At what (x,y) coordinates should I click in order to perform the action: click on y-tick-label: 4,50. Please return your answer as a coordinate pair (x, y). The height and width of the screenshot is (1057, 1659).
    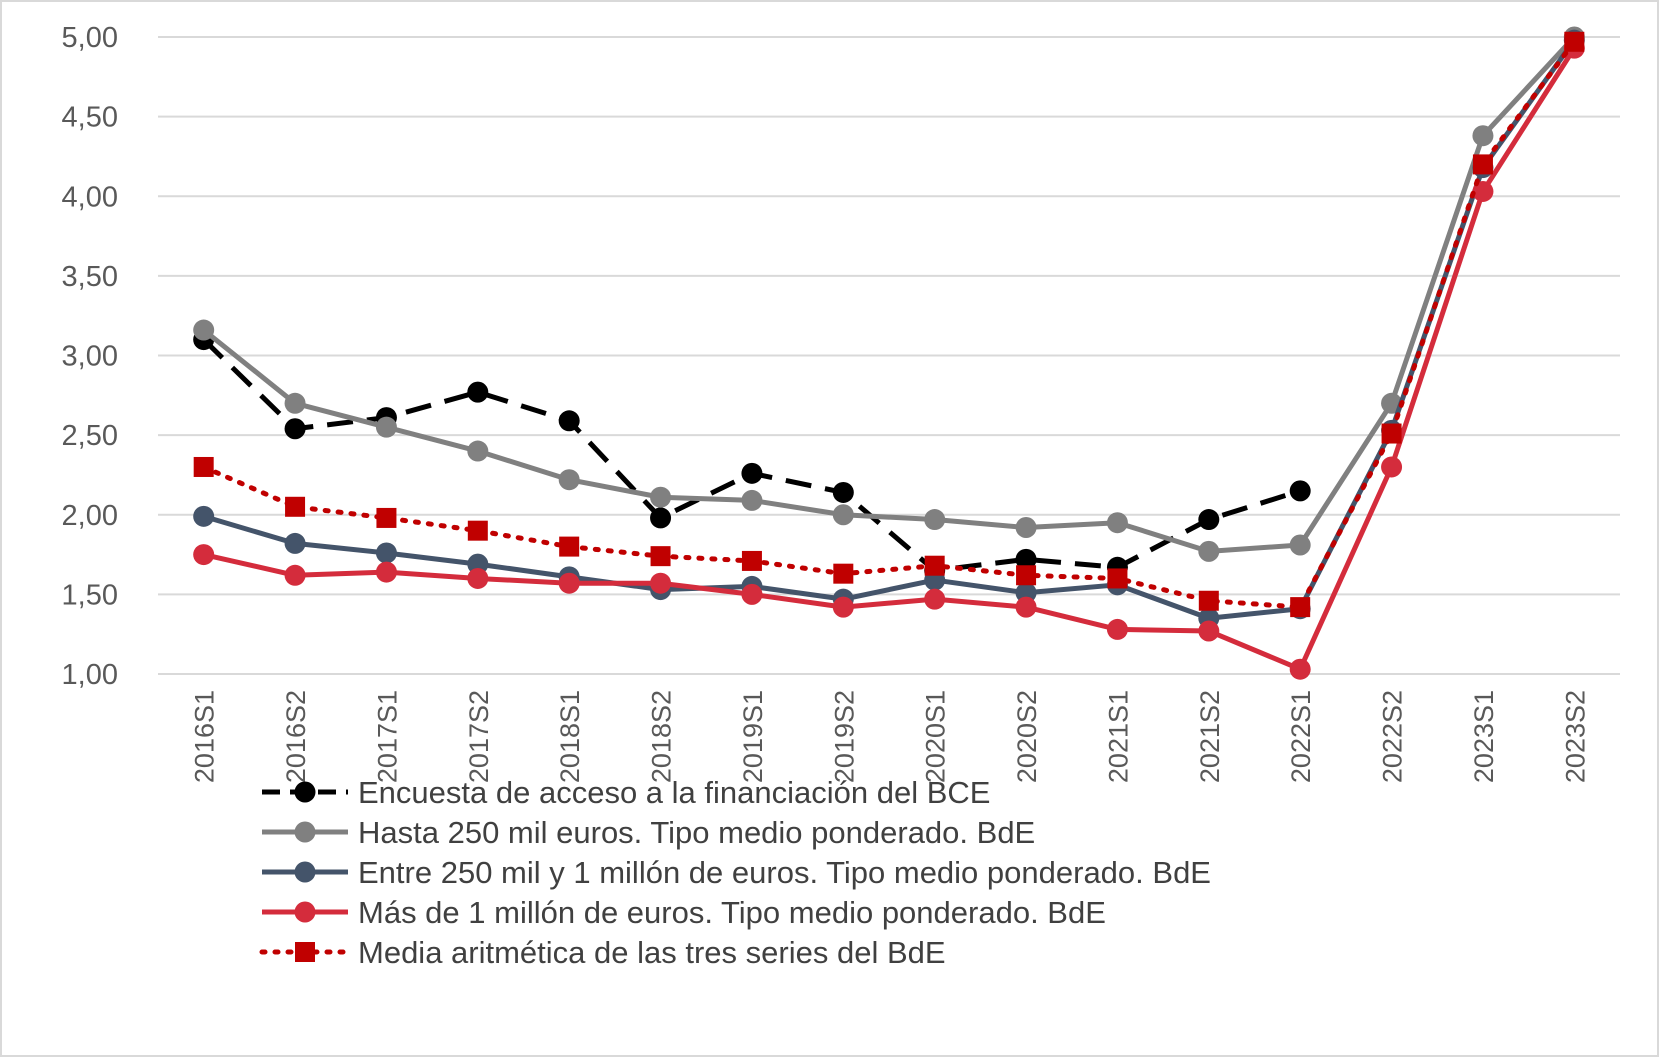
    Looking at the image, I should click on (90, 118).